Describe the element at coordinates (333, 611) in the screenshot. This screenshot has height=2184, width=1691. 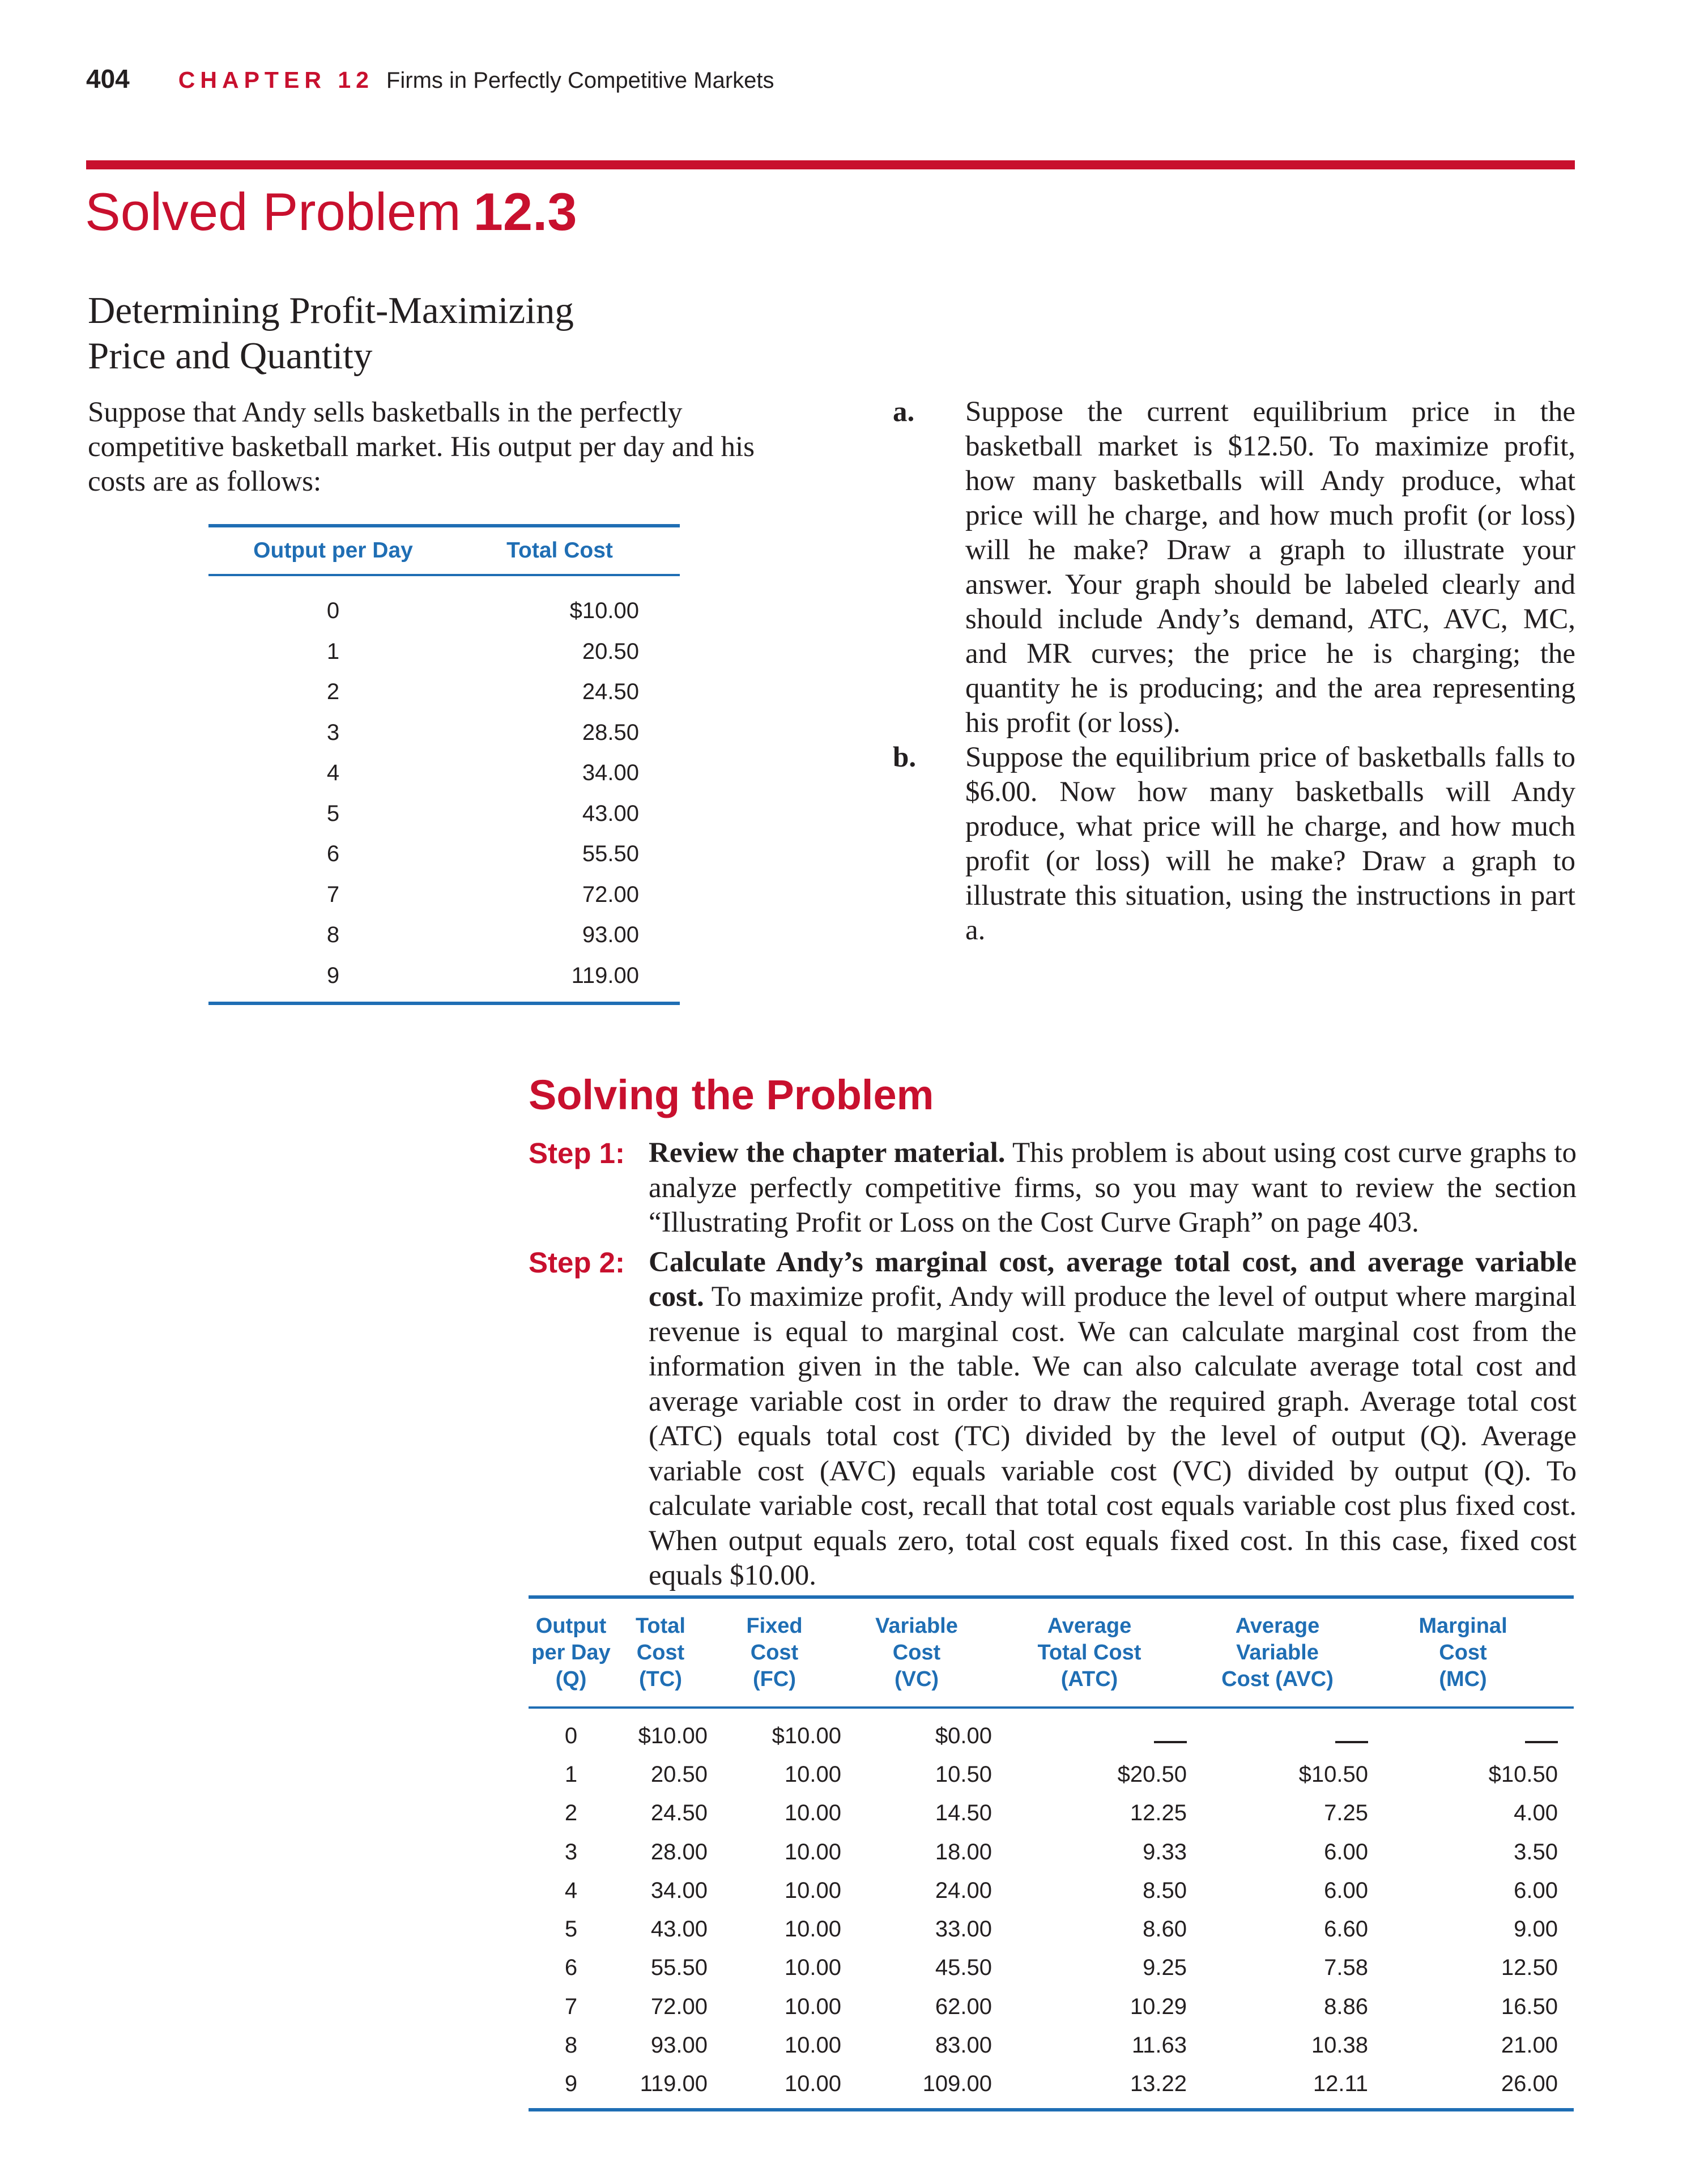
I see `cell-output: 0` at that location.